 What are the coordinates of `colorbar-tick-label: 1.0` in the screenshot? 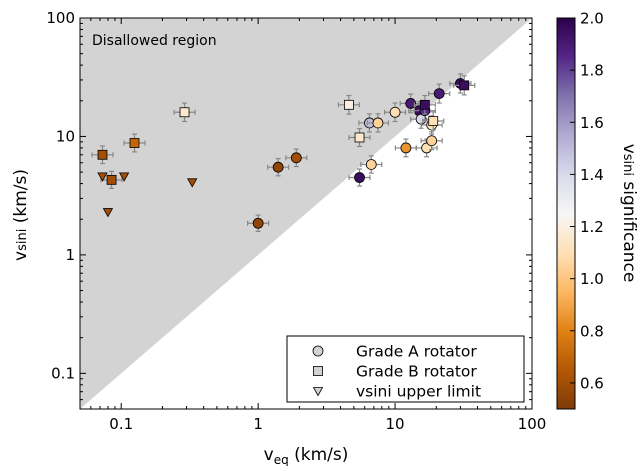 It's located at (592, 279).